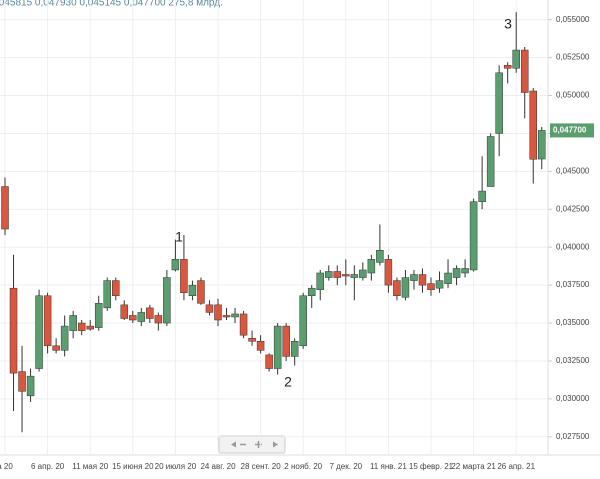 The height and width of the screenshot is (479, 600). I want to click on nav-buttons, so click(252, 444).